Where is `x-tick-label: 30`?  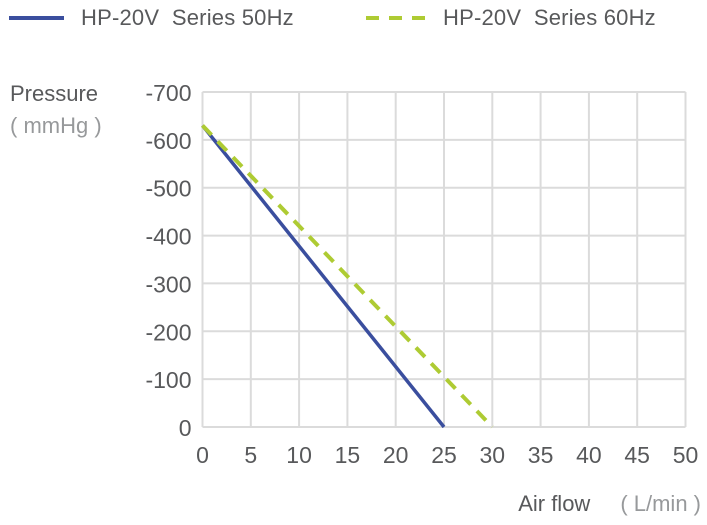 x-tick-label: 30 is located at coordinates (493, 455).